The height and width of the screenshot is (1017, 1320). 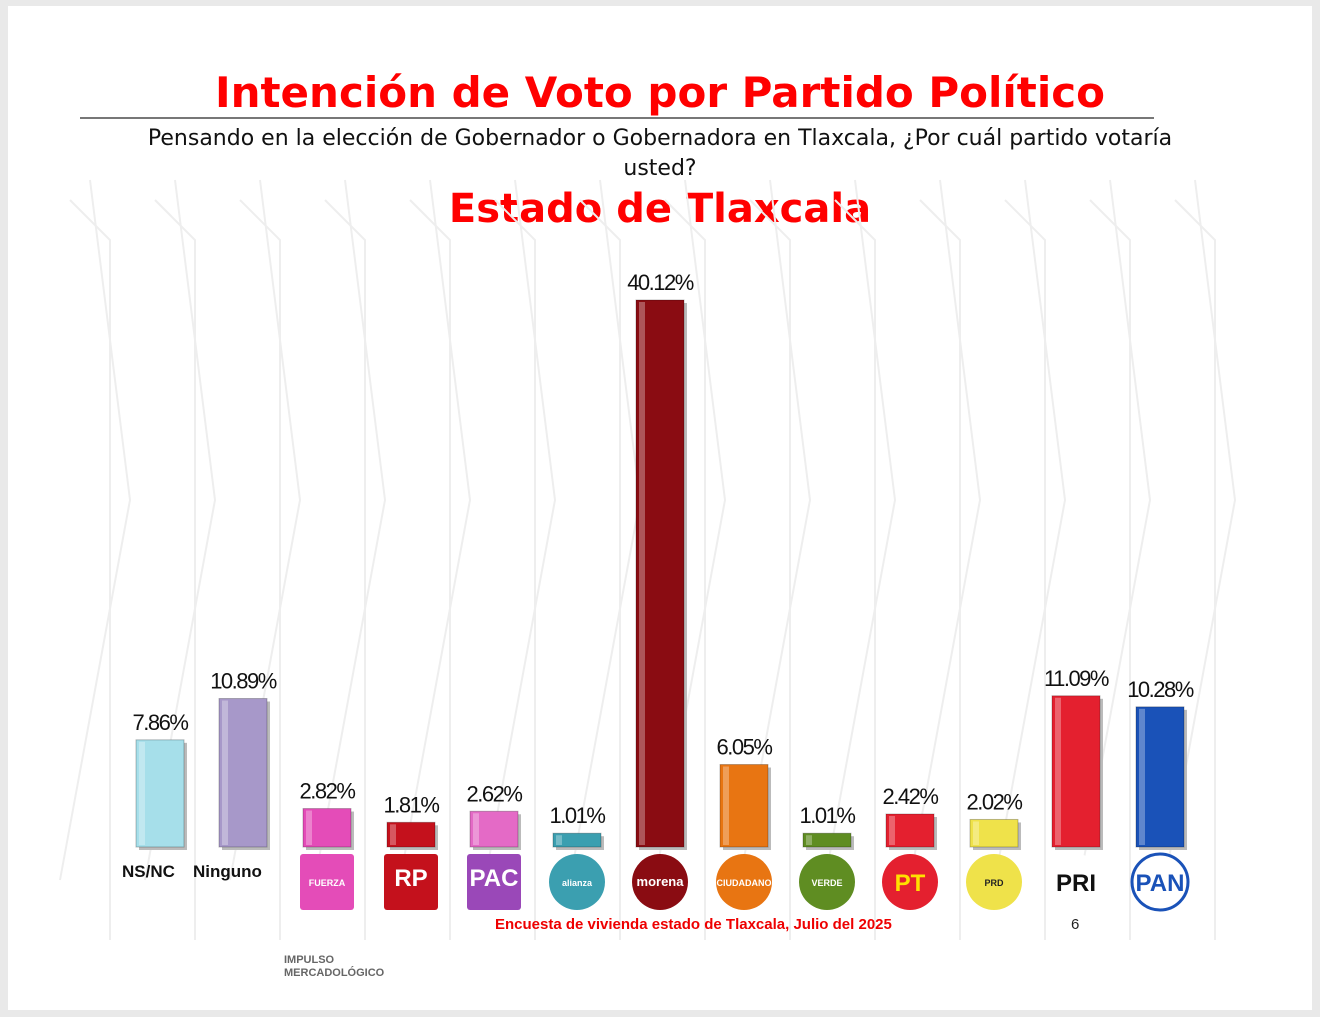 I want to click on party-logo-7: CIUDADANO, so click(x=744, y=882).